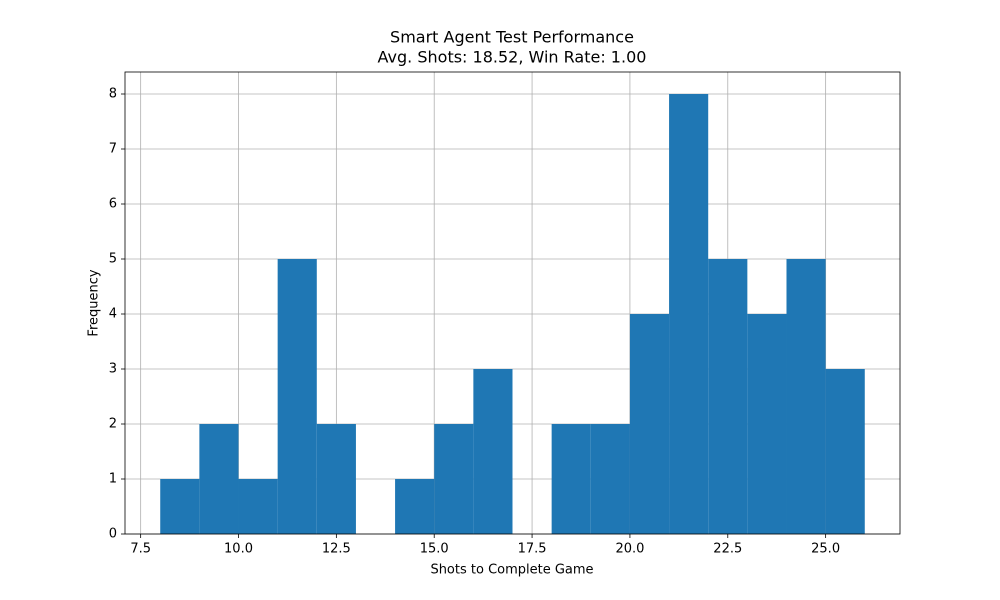 Image resolution: width=1000 pixels, height=600 pixels. I want to click on x-axis-label: Shots to Complete Game, so click(511, 570).